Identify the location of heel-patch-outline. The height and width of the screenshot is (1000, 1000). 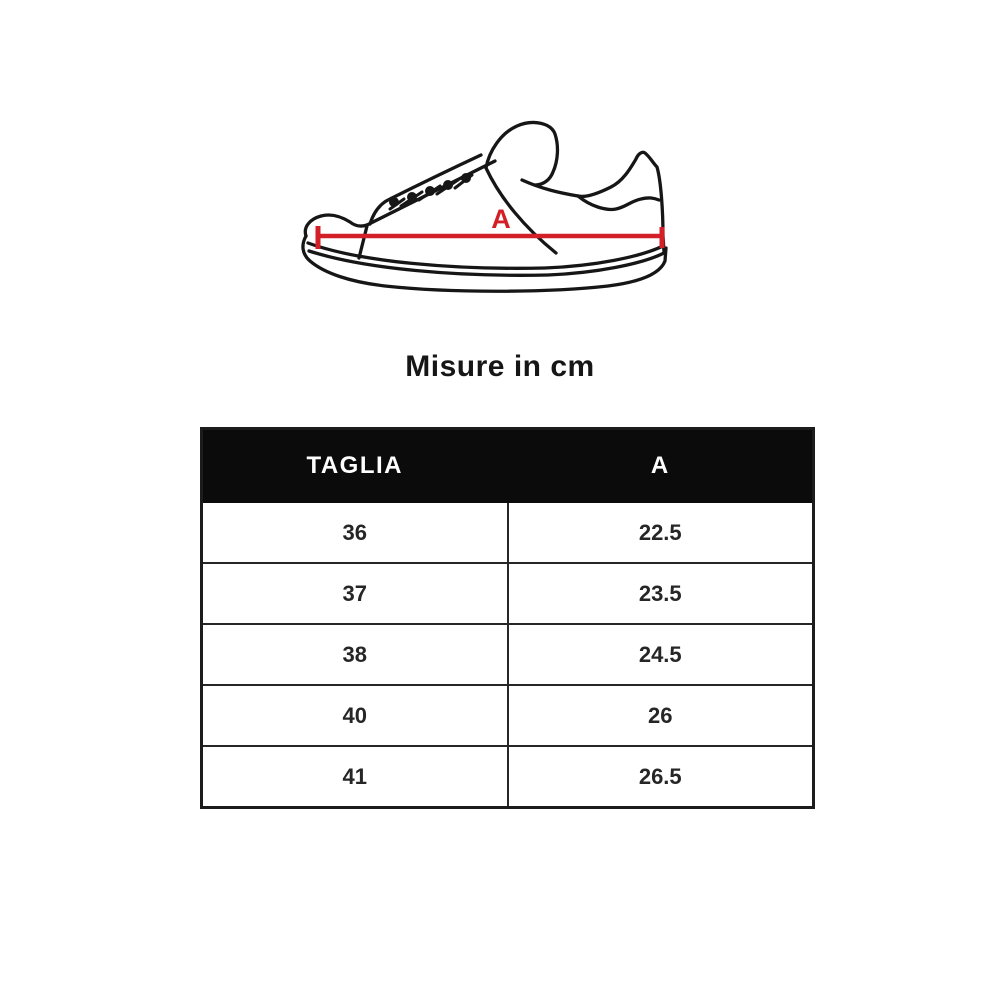
(621, 202).